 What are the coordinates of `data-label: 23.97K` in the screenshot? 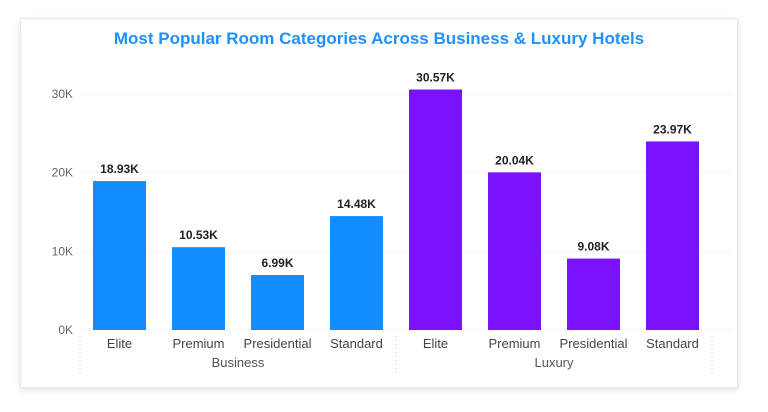 It's located at (672, 129).